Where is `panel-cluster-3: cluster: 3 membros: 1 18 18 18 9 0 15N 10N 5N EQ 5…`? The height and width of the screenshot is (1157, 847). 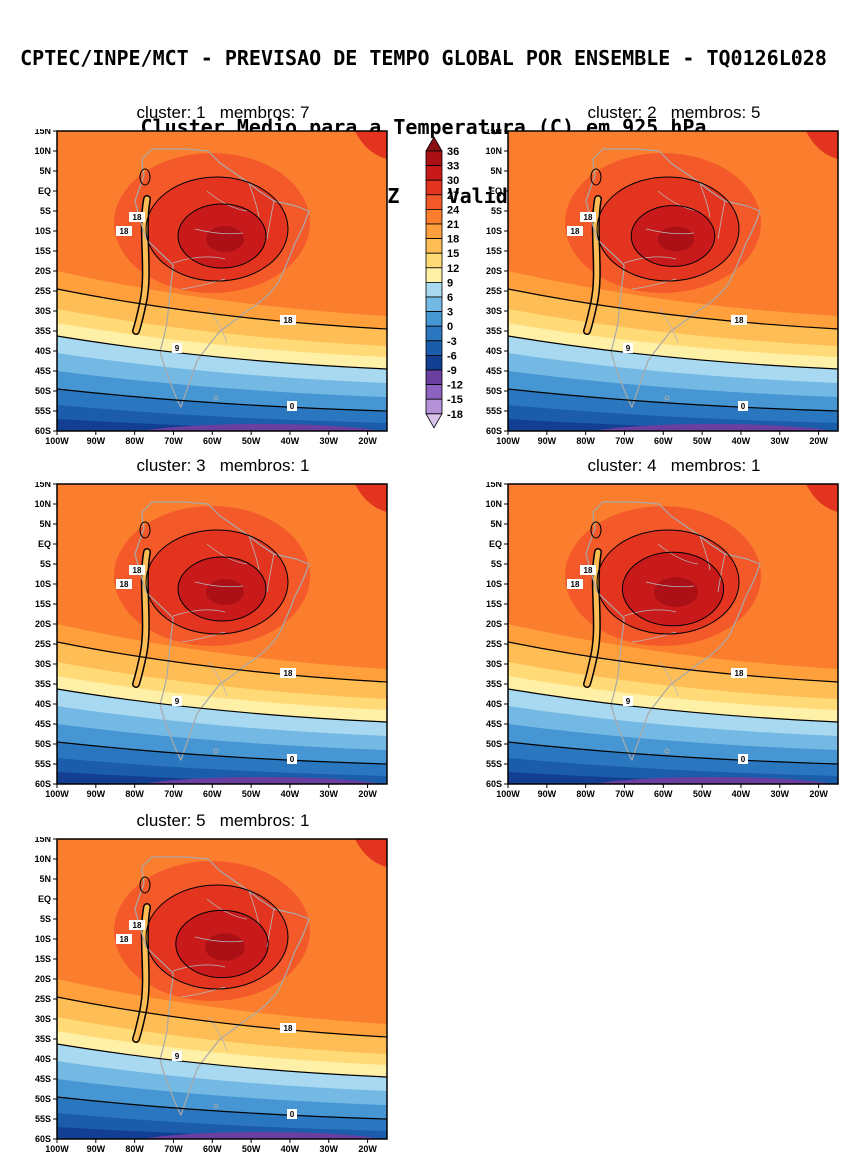
panel-cluster-3: cluster: 3 membros: 1 18 18 18 9 0 15N 10N 5N EQ 5… is located at coordinates (208, 630).